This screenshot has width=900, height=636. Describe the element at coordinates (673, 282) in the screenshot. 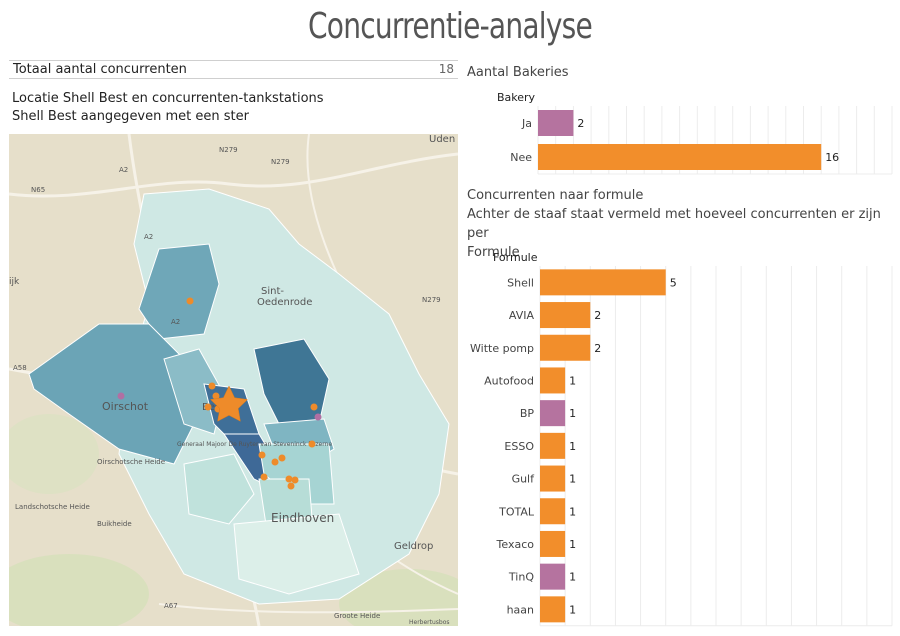

I see `value-label: 5` at that location.